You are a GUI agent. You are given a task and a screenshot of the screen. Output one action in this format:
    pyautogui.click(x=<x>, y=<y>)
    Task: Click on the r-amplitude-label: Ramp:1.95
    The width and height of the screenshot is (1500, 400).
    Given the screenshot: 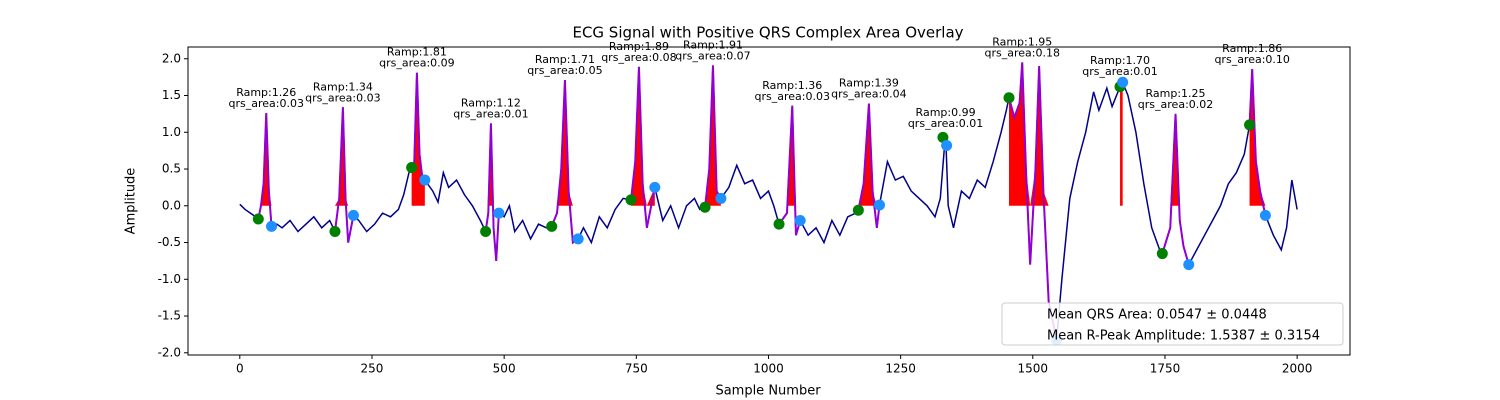 What is the action you would take?
    pyautogui.click(x=1022, y=41)
    